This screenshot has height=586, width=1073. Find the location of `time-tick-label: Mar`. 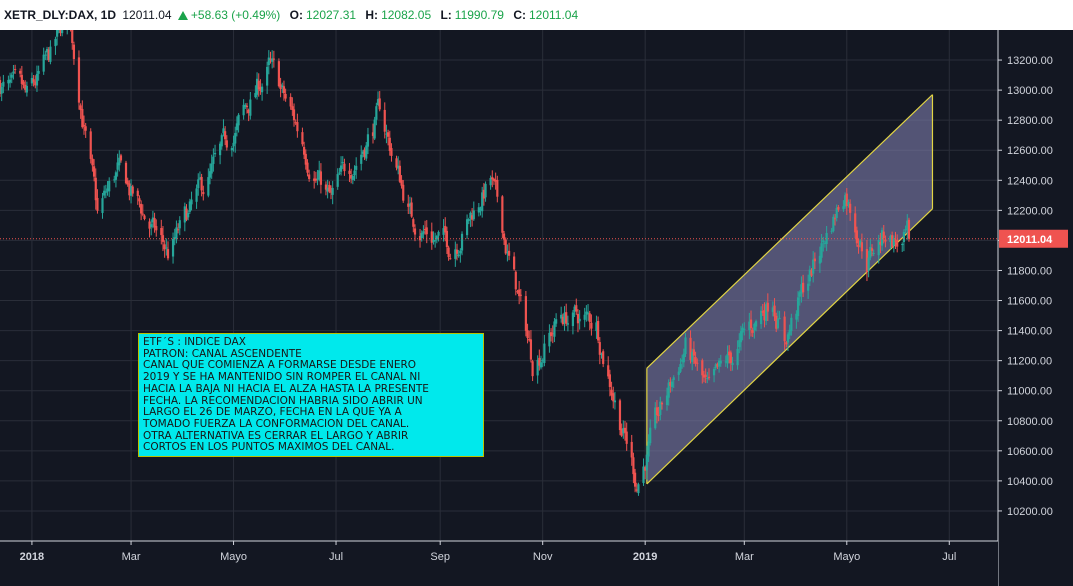

time-tick-label: Mar is located at coordinates (744, 557).